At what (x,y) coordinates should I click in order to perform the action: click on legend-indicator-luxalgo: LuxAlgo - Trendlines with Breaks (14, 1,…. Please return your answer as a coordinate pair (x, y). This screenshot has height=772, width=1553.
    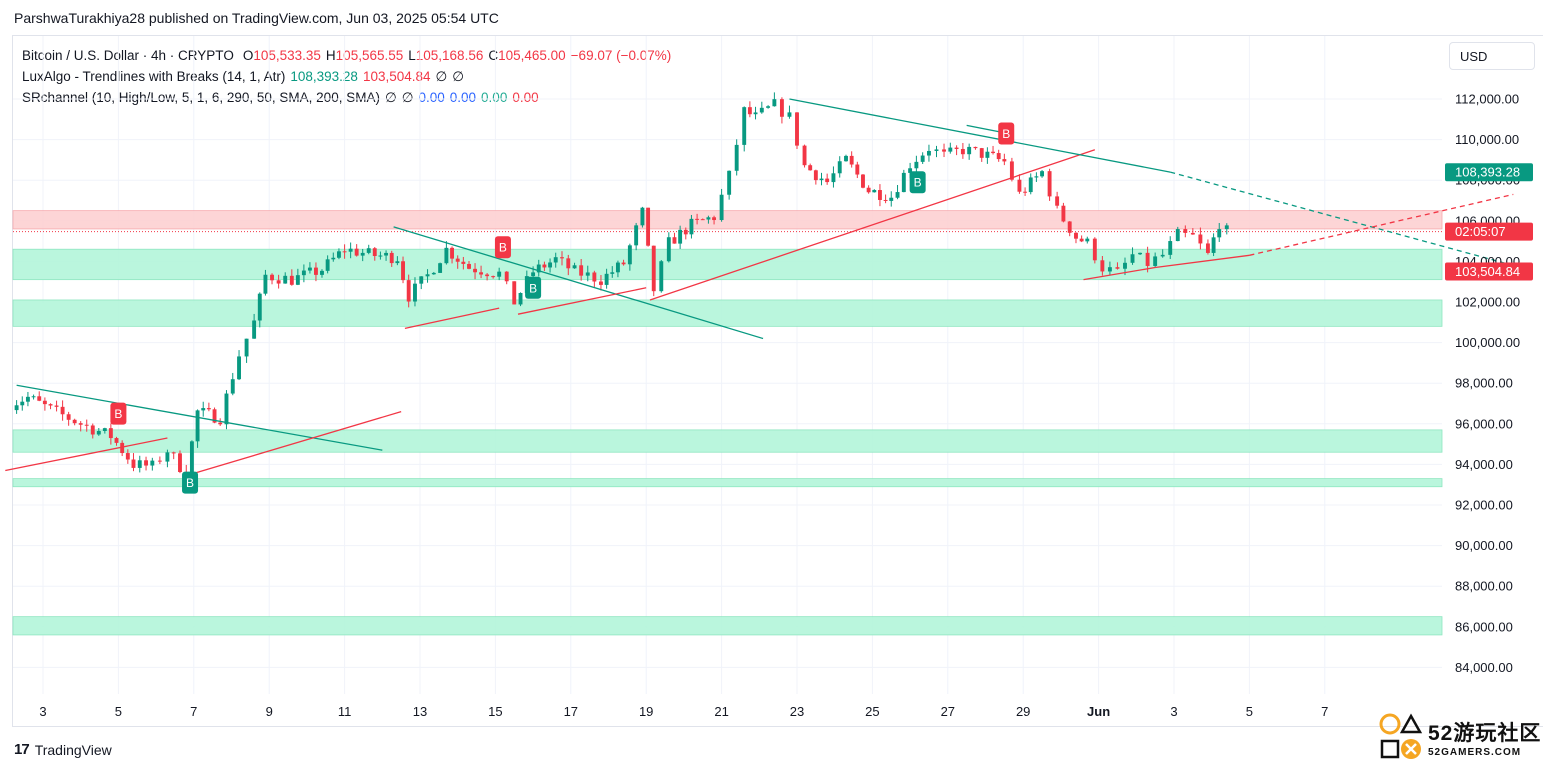
    Looking at the image, I should click on (346, 76).